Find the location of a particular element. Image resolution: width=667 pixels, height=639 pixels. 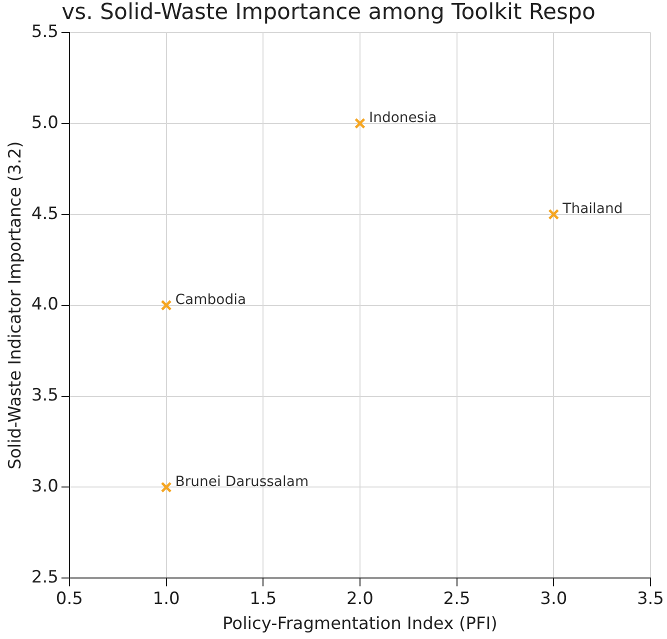

chart-title: vs. Solid-Waste Importance among Toolkit Respo is located at coordinates (329, 12).